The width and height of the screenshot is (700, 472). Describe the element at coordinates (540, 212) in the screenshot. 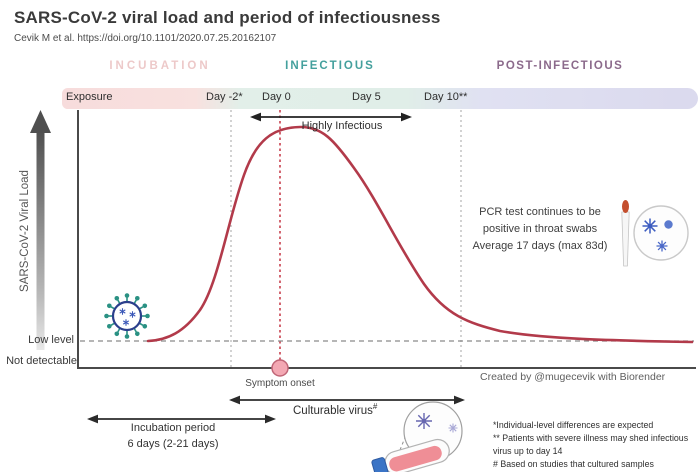

I see `pcr-note-line1: PCR test continues to be` at that location.